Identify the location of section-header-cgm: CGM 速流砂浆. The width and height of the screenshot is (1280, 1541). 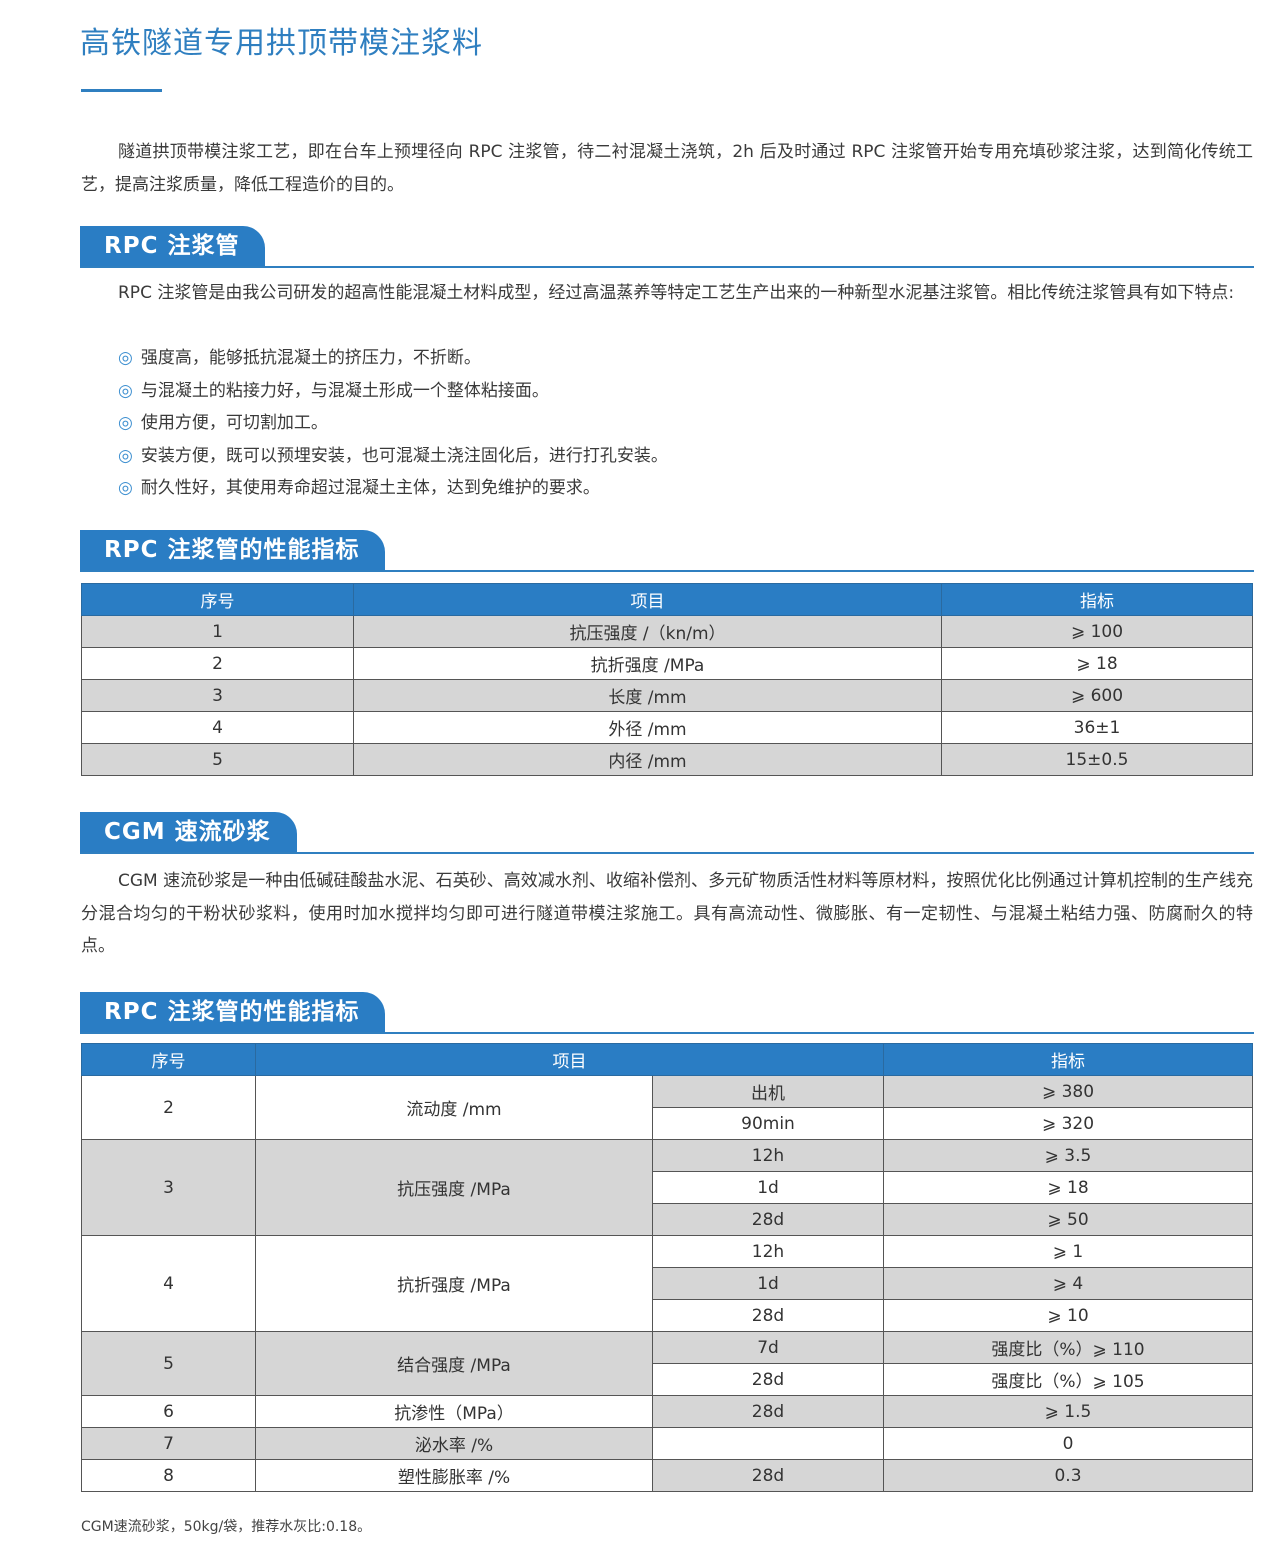
(667, 831).